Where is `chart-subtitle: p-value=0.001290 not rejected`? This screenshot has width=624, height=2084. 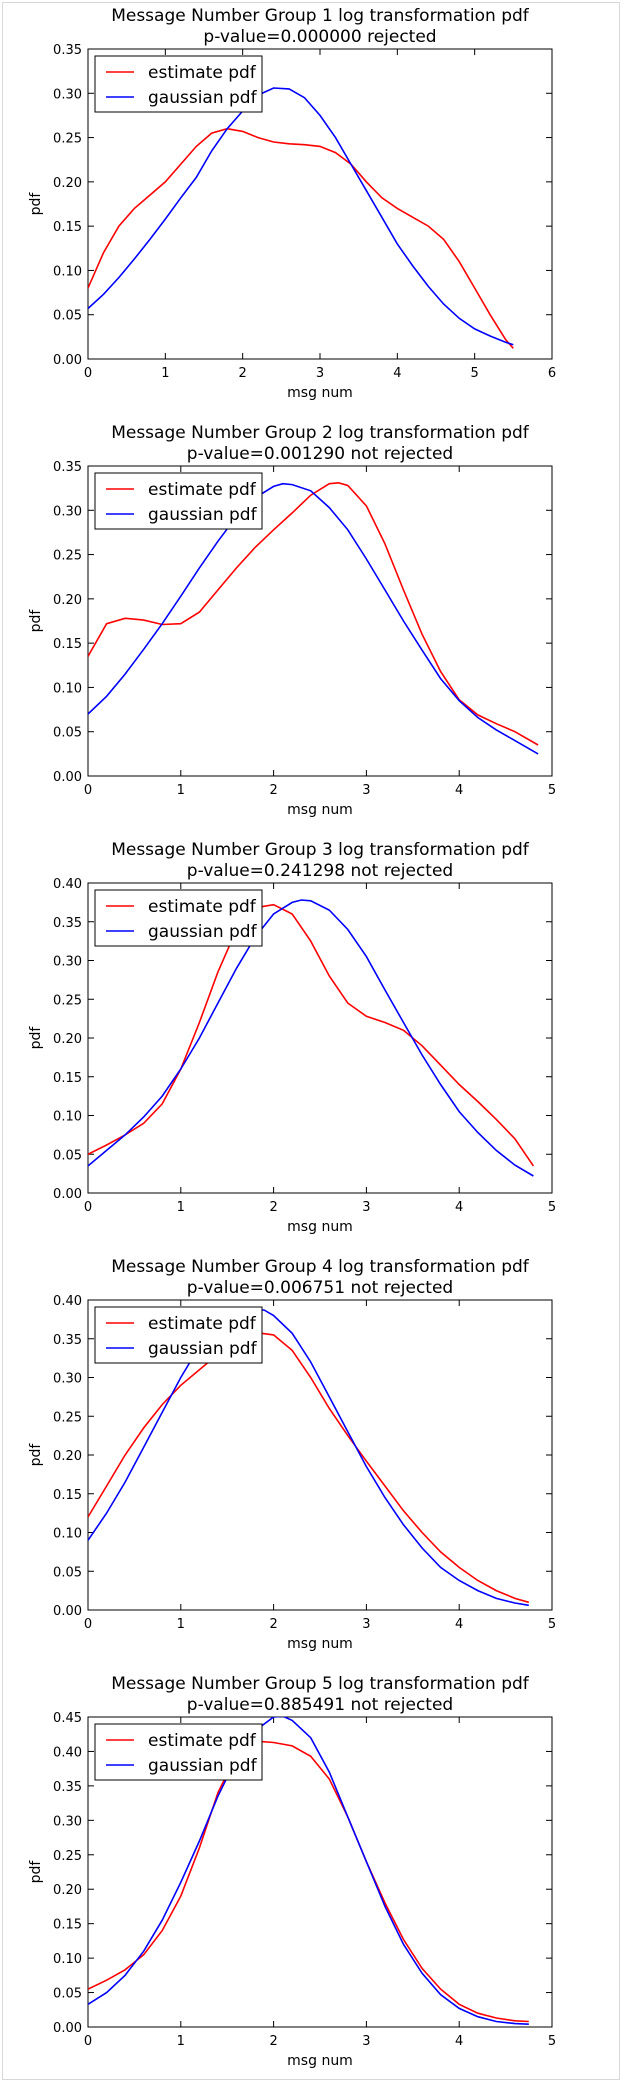 chart-subtitle: p-value=0.001290 not rejected is located at coordinates (320, 454).